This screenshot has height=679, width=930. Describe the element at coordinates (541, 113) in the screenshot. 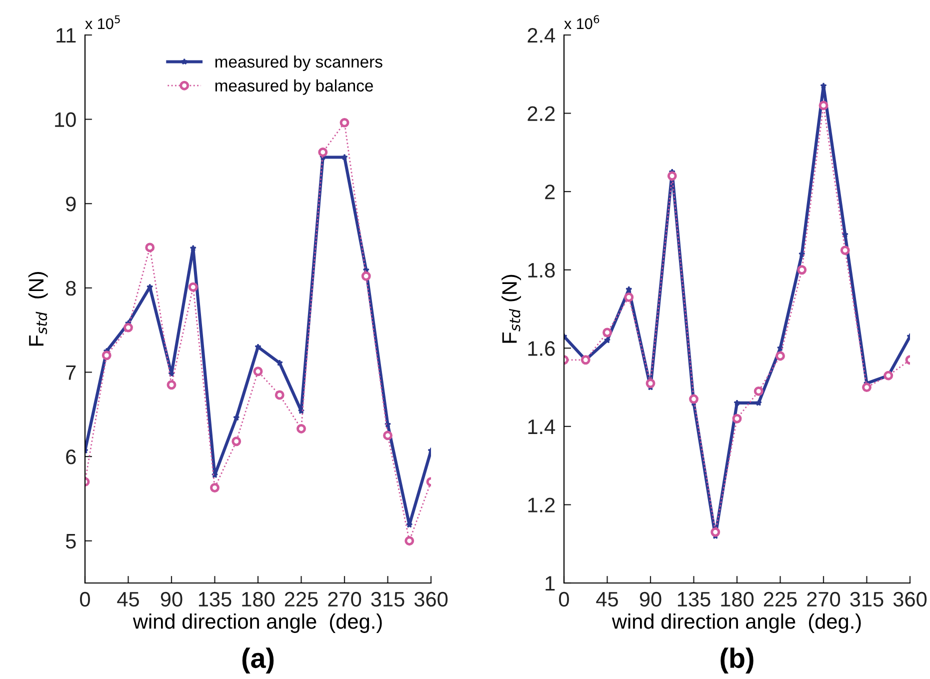

I see `y-tick-label: 2.2` at that location.